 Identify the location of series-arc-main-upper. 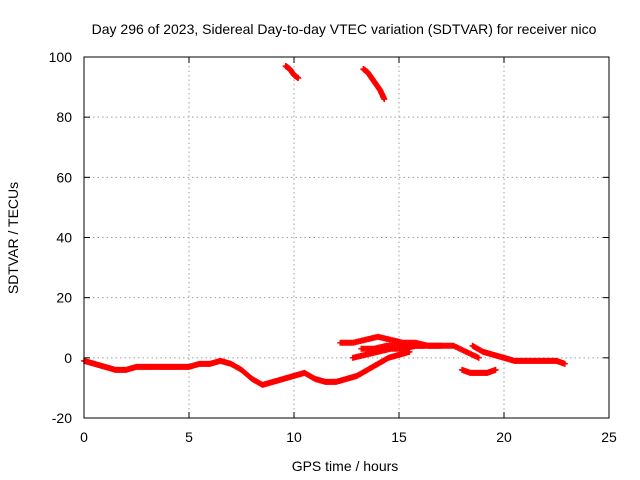
(409, 347).